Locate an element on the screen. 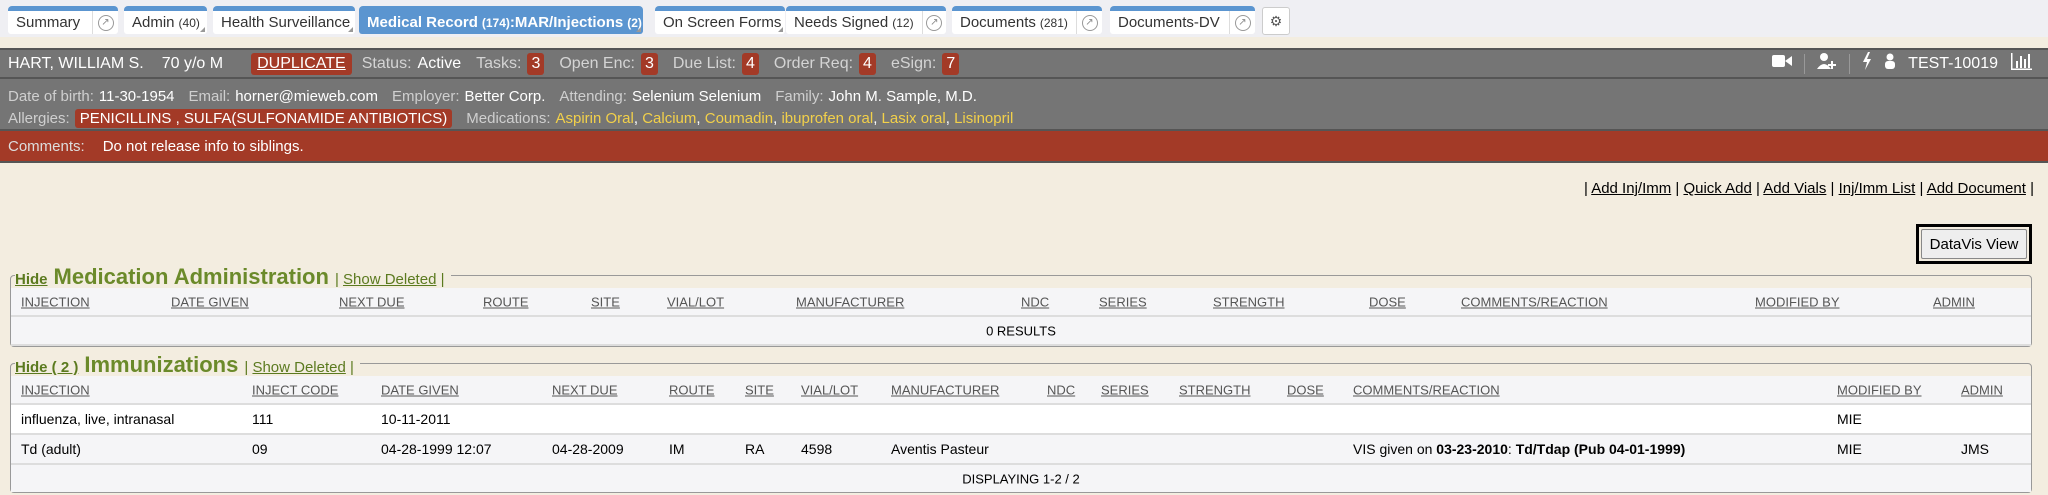 Image resolution: width=2048 pixels, height=495 pixels. open-enc-label: Open Enc: is located at coordinates (597, 63).